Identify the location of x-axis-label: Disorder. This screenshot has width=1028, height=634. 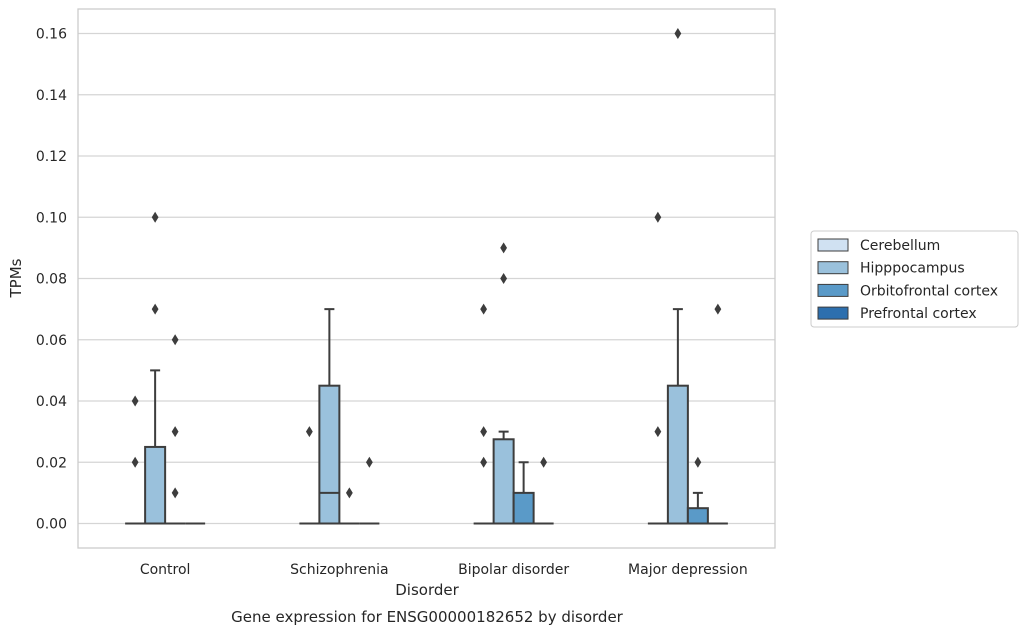
(427, 590).